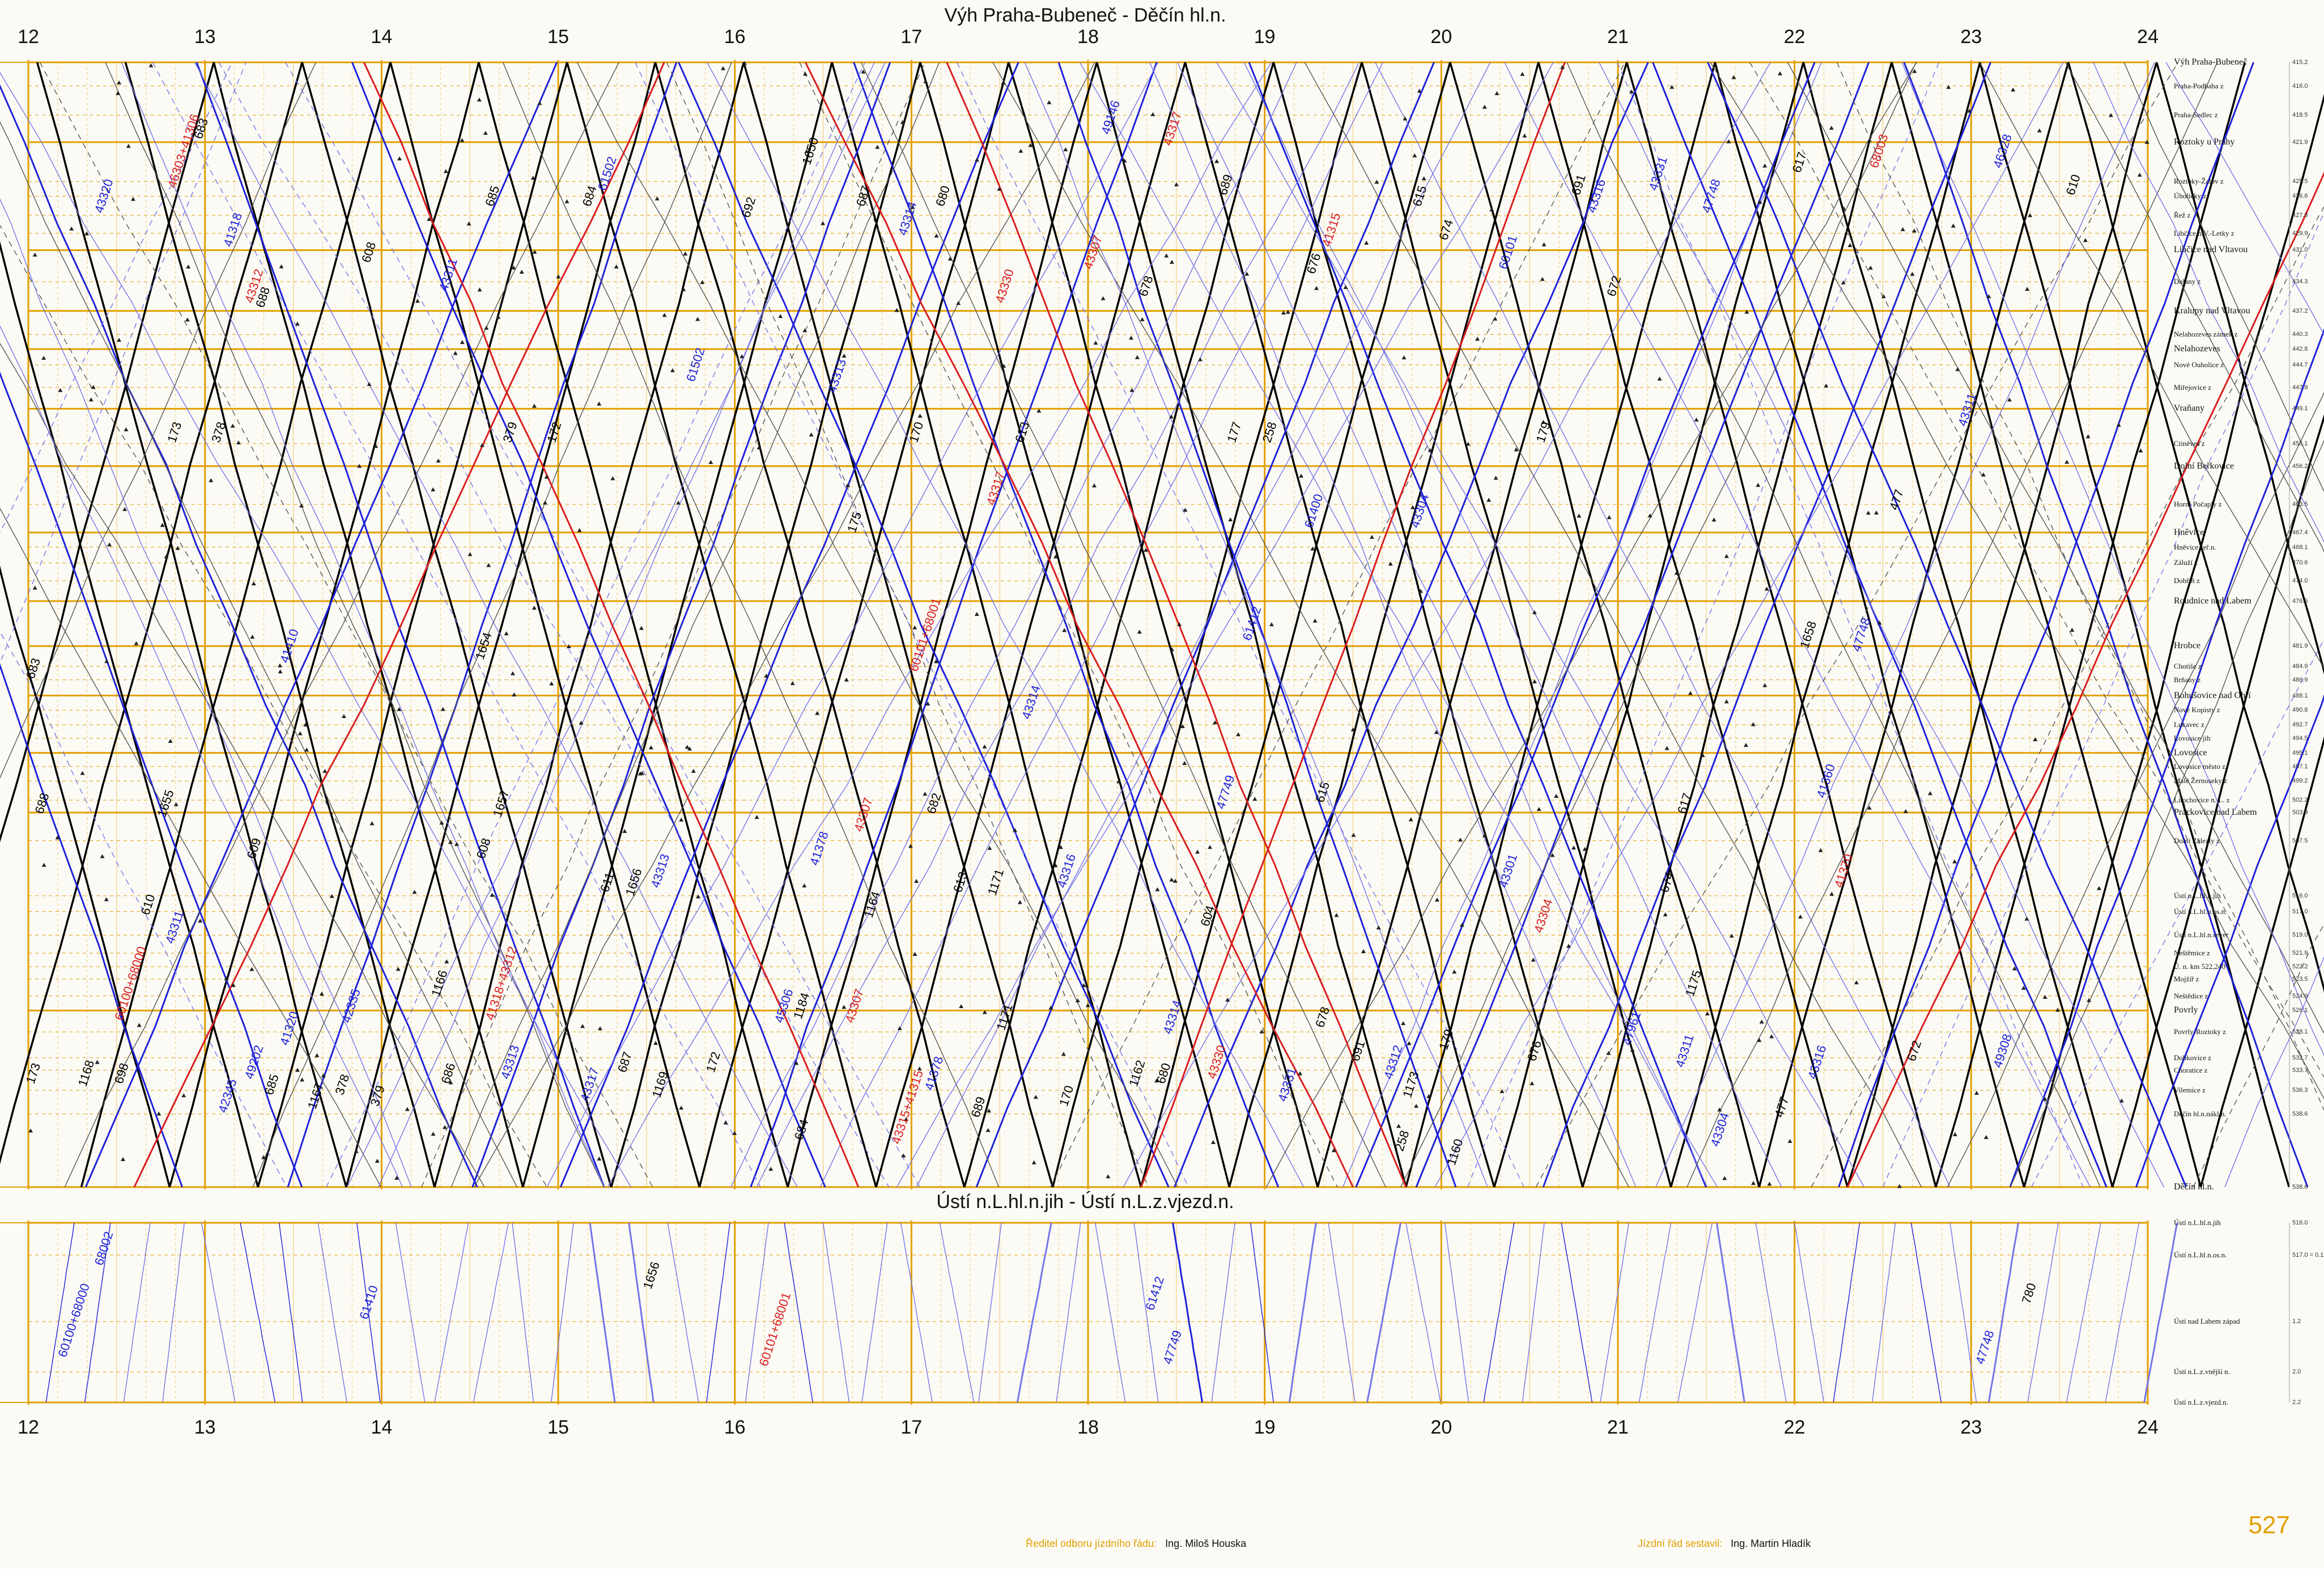  What do you see at coordinates (1441, 37) in the screenshot?
I see `top-panel-hour-label: 20` at bounding box center [1441, 37].